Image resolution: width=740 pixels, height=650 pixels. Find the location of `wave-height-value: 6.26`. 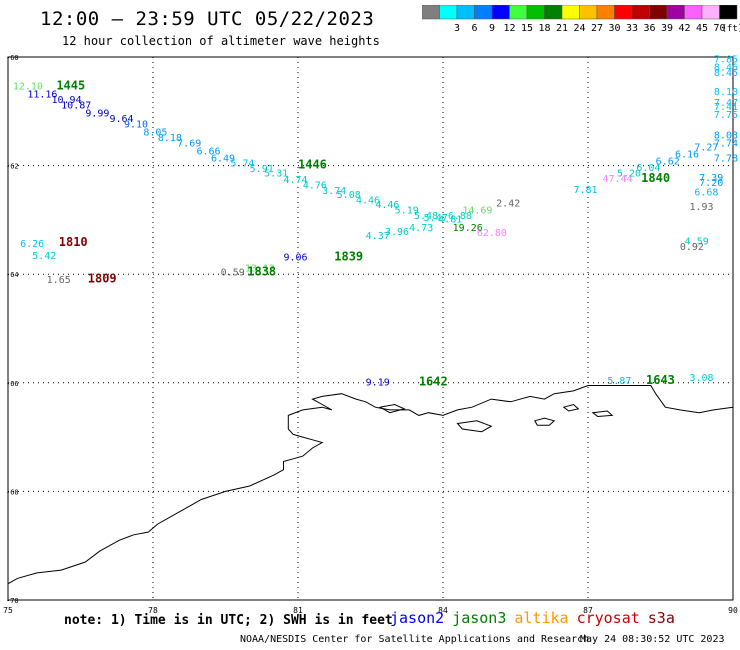

wave-height-value: 6.26 is located at coordinates (32, 244).